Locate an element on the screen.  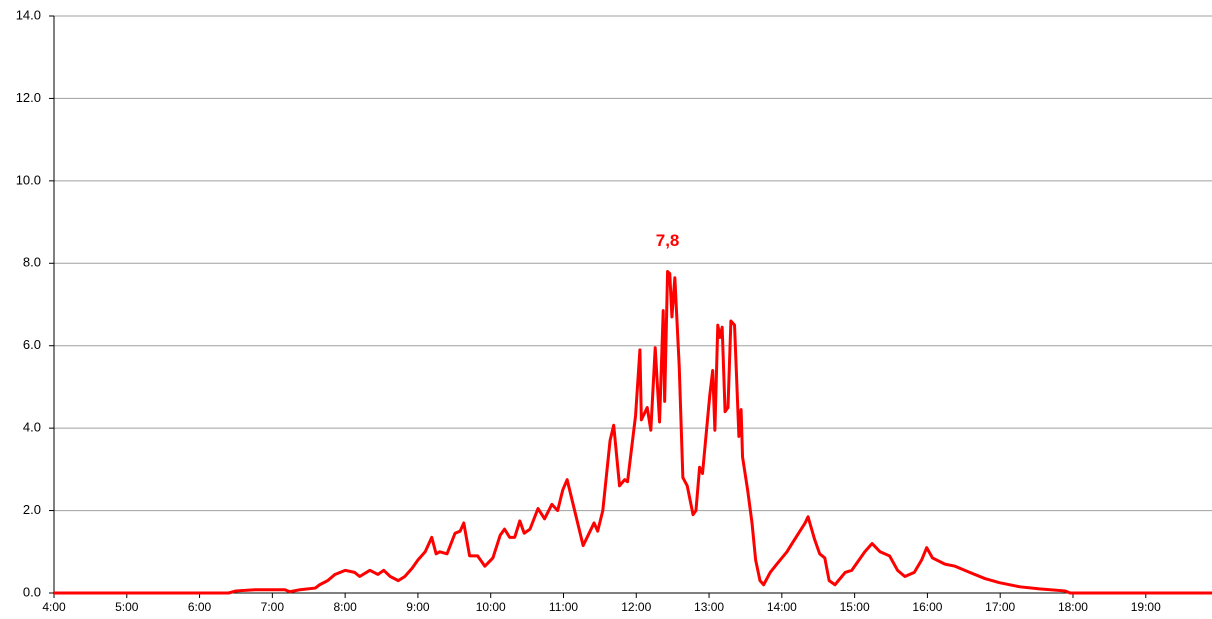
y-tick-label: 2.0 is located at coordinates (32, 509).